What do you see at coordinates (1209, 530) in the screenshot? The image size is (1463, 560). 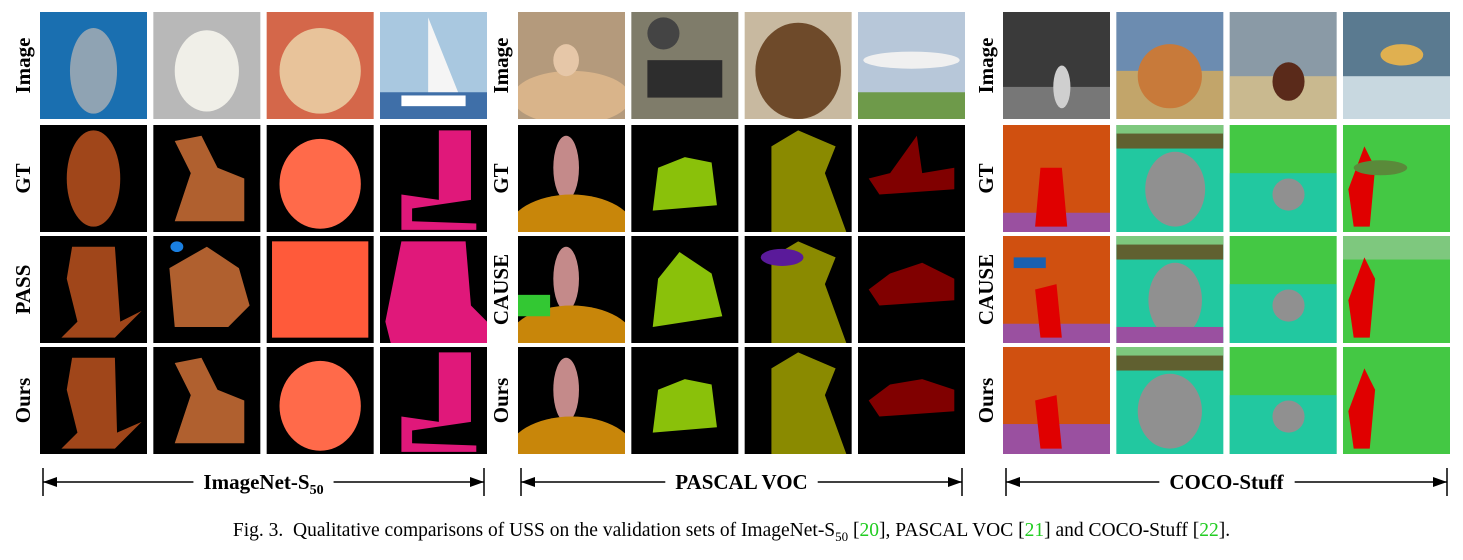 I see `ref: 22` at bounding box center [1209, 530].